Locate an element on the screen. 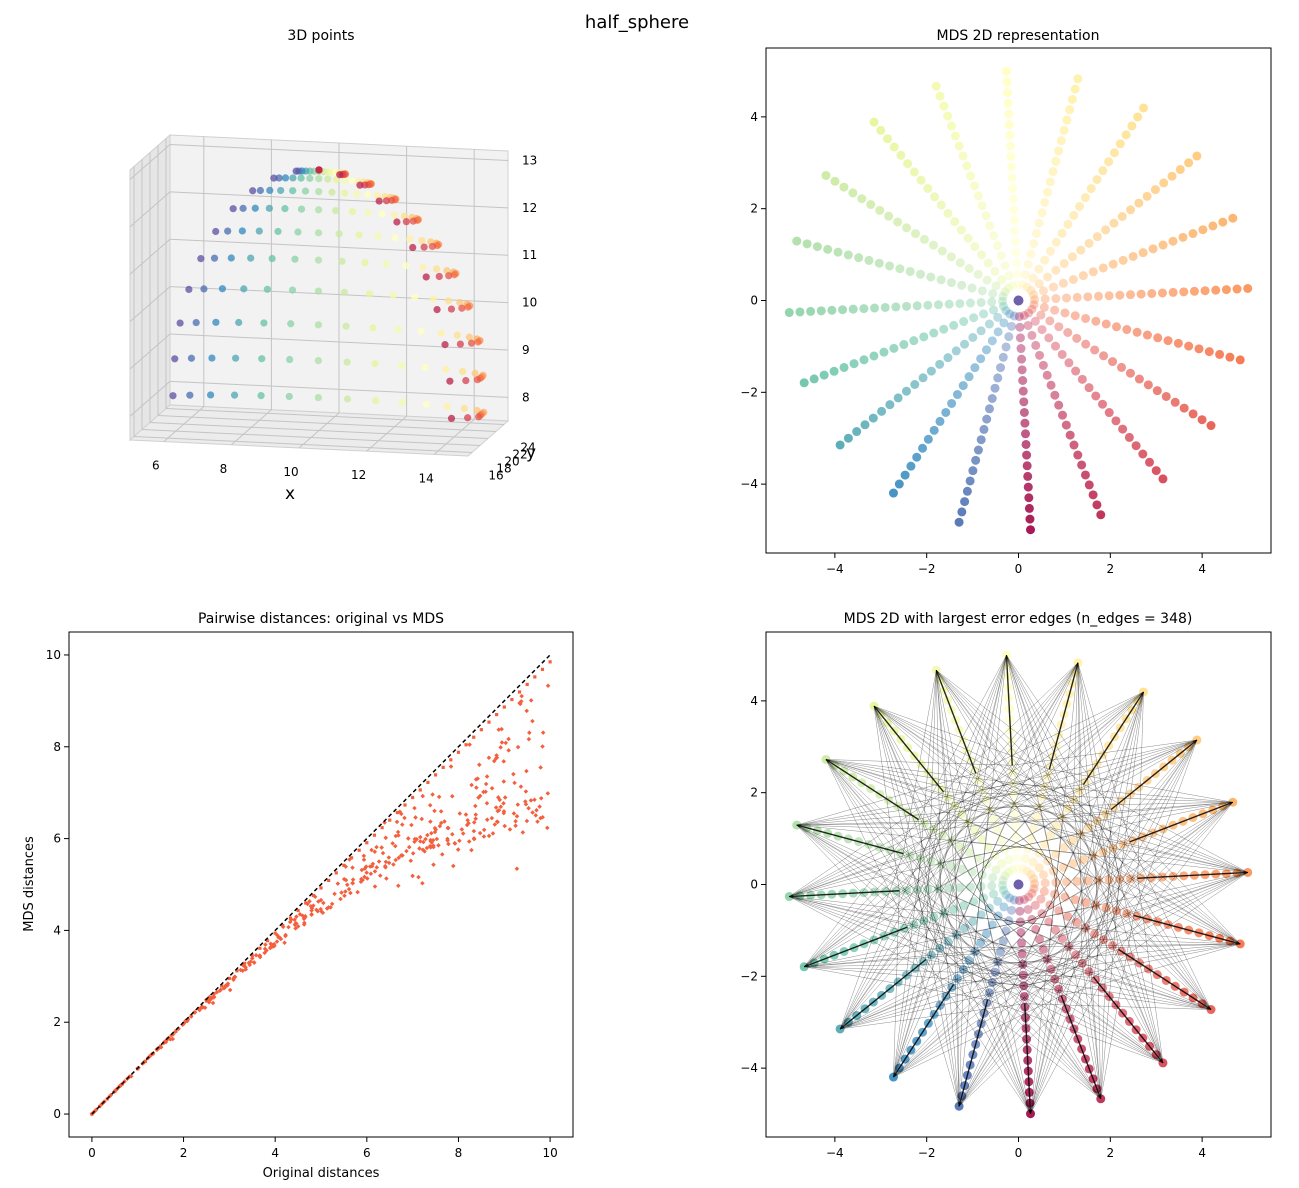 The width and height of the screenshot is (1299, 1188). grid-line is located at coordinates (303, 444).